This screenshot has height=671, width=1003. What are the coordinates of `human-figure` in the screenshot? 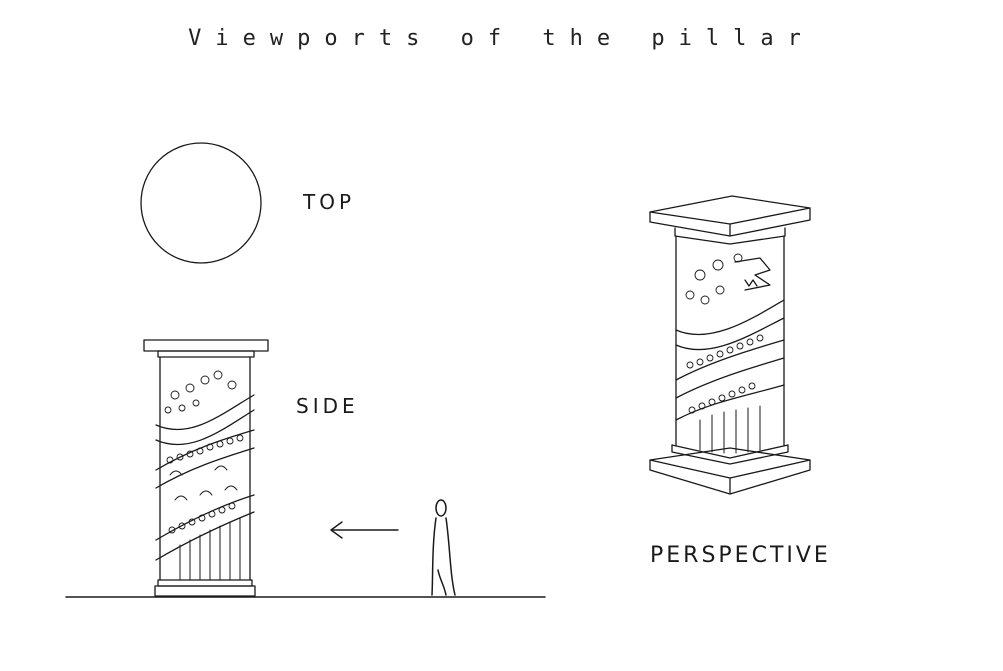 It's located at (443, 547).